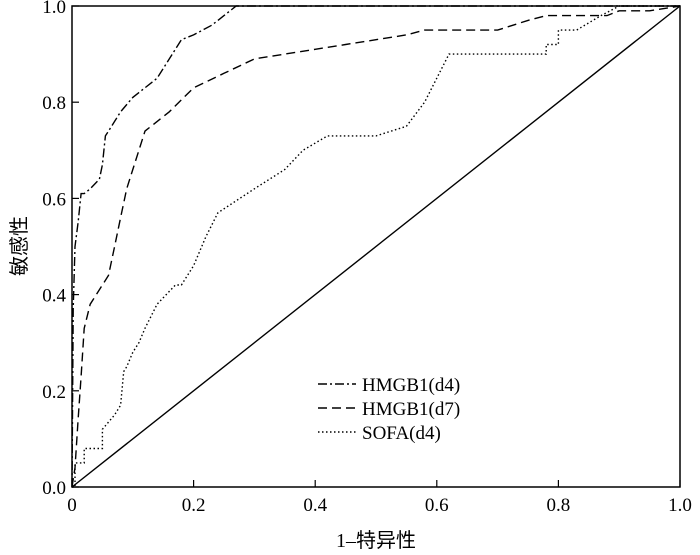 The width and height of the screenshot is (700, 555). I want to click on legend: HMGB1(d4) HMGB1(d7) SOFA(d4), so click(389, 409).